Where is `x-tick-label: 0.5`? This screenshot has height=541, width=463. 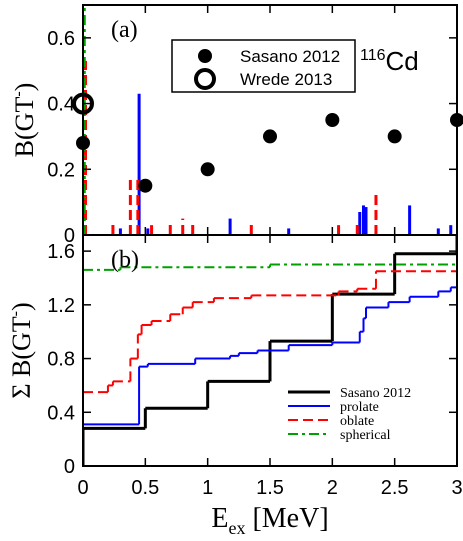
x-tick-label: 0.5 is located at coordinates (145, 488).